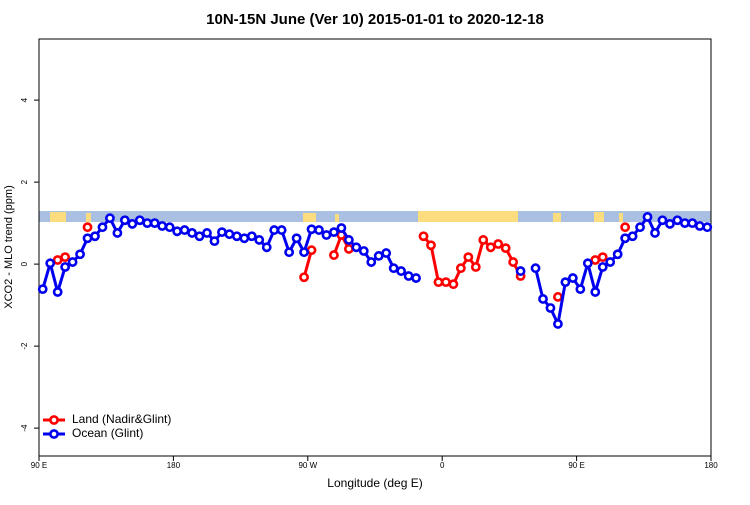  I want to click on y-tick-label: 4, so click(24, 99).